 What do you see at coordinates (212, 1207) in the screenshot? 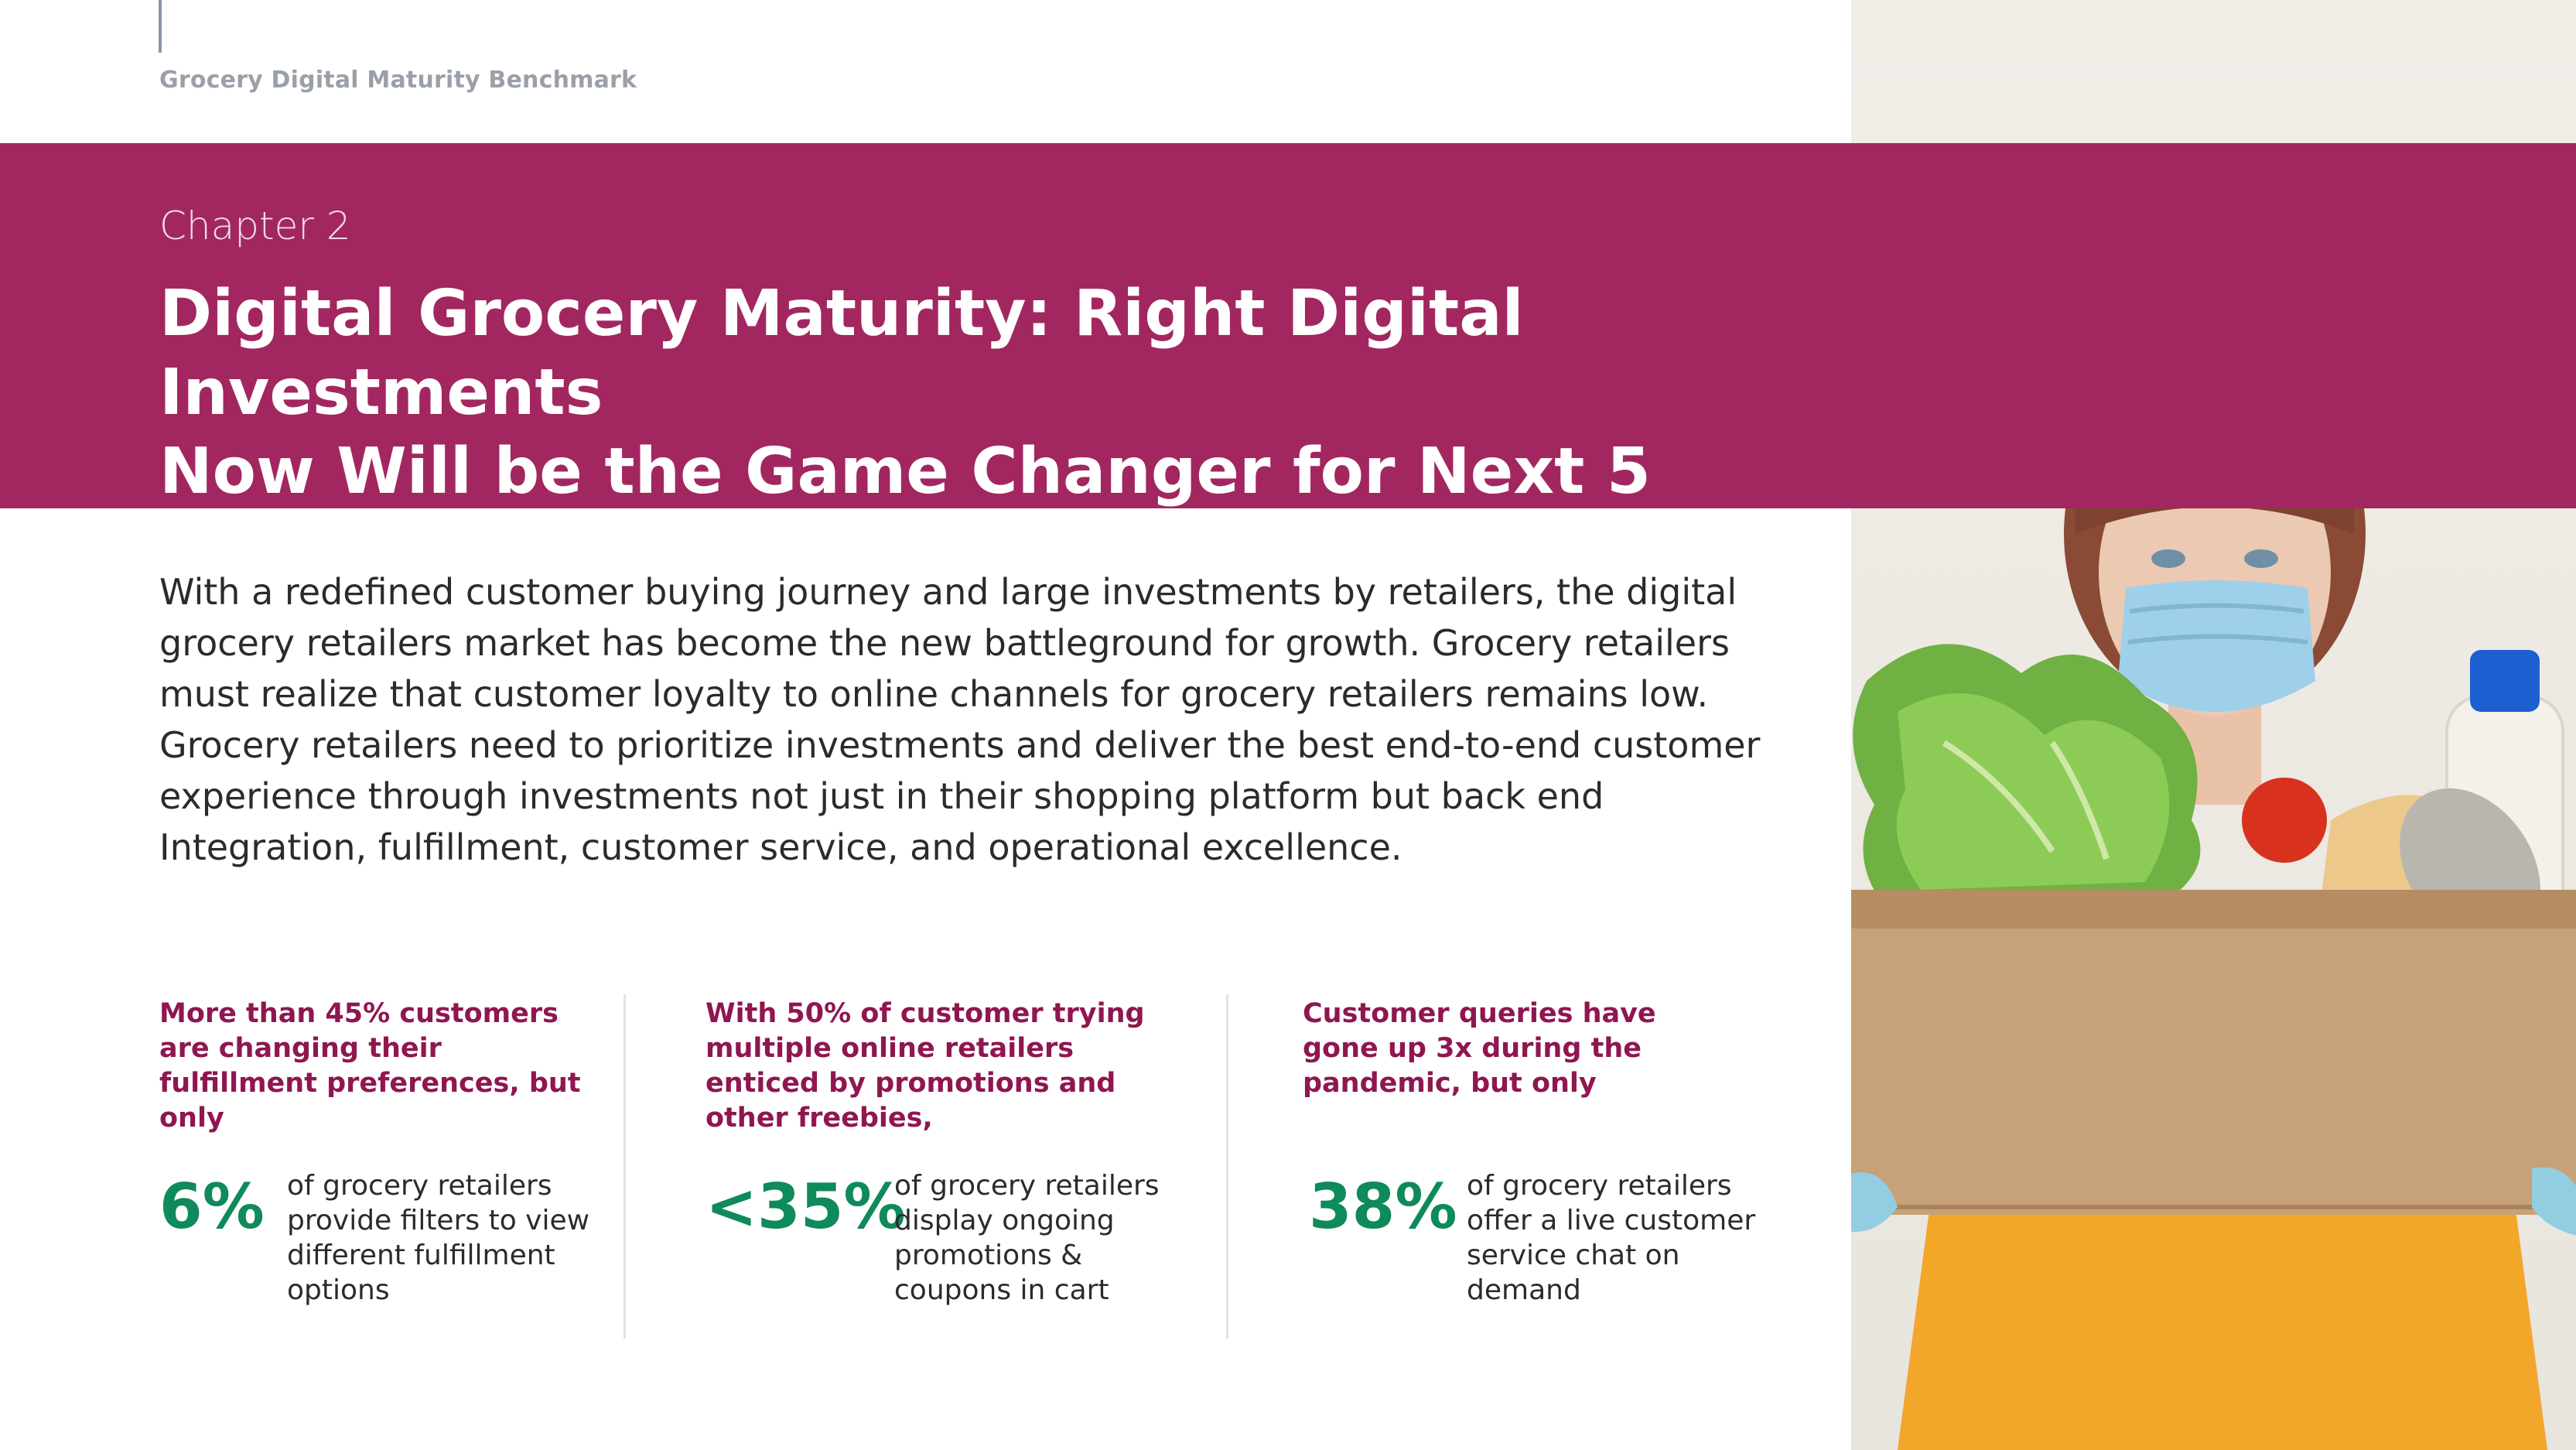
I see `stat-value: 6%` at bounding box center [212, 1207].